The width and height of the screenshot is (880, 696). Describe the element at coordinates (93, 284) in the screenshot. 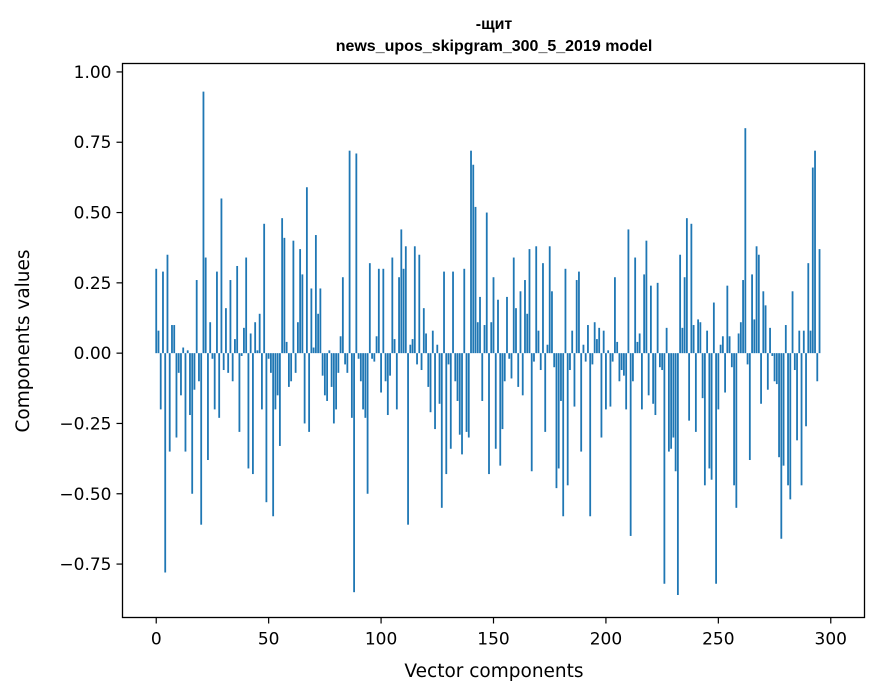

I see `y-tick-label: 0.25` at that location.